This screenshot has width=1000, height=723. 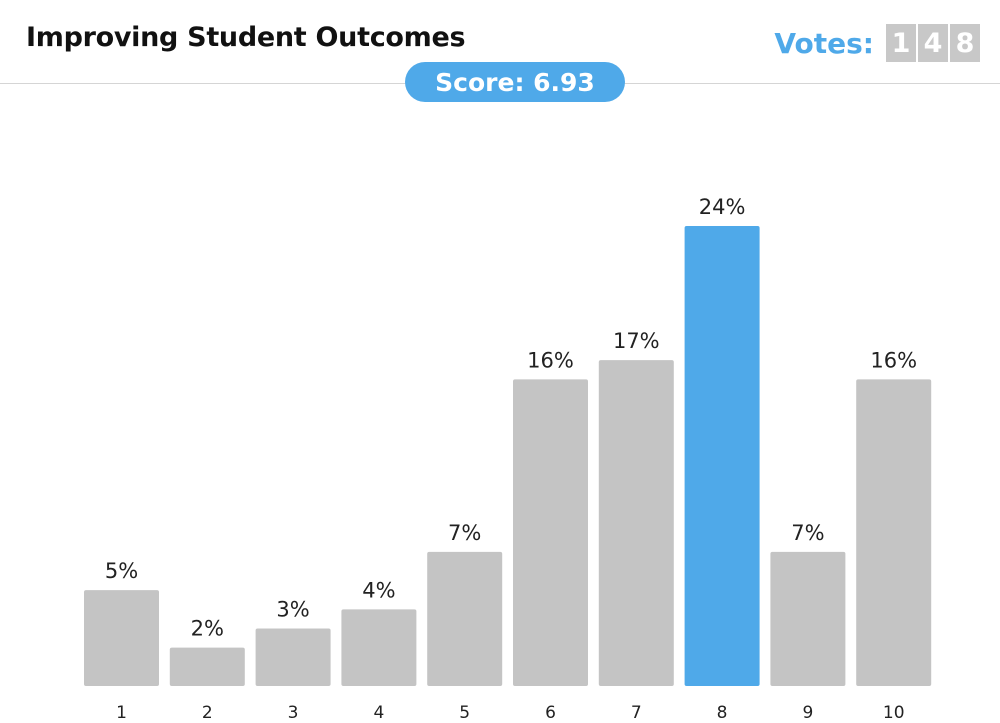 I want to click on x-tick-label: 6, so click(x=550, y=713).